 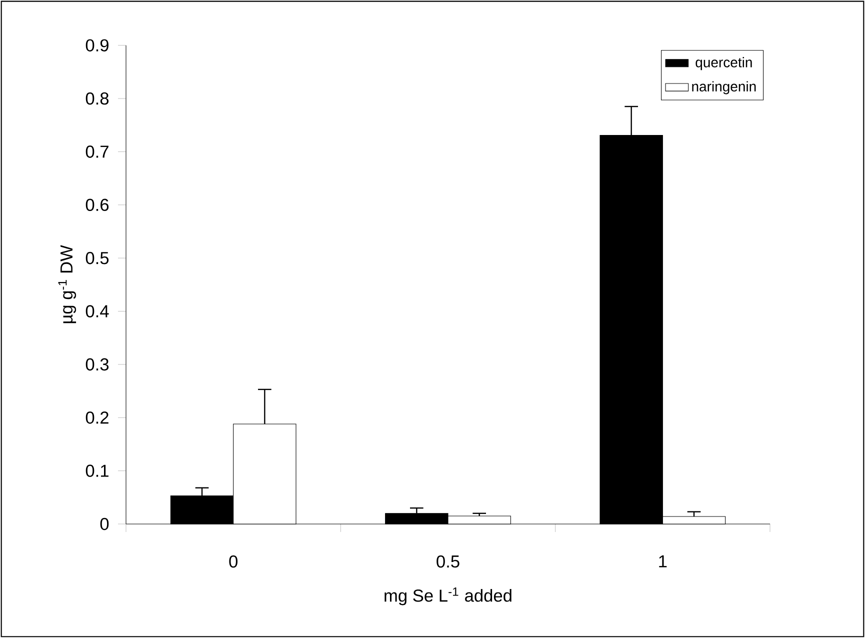 I want to click on y-tick-label: 0.6, so click(x=97, y=205).